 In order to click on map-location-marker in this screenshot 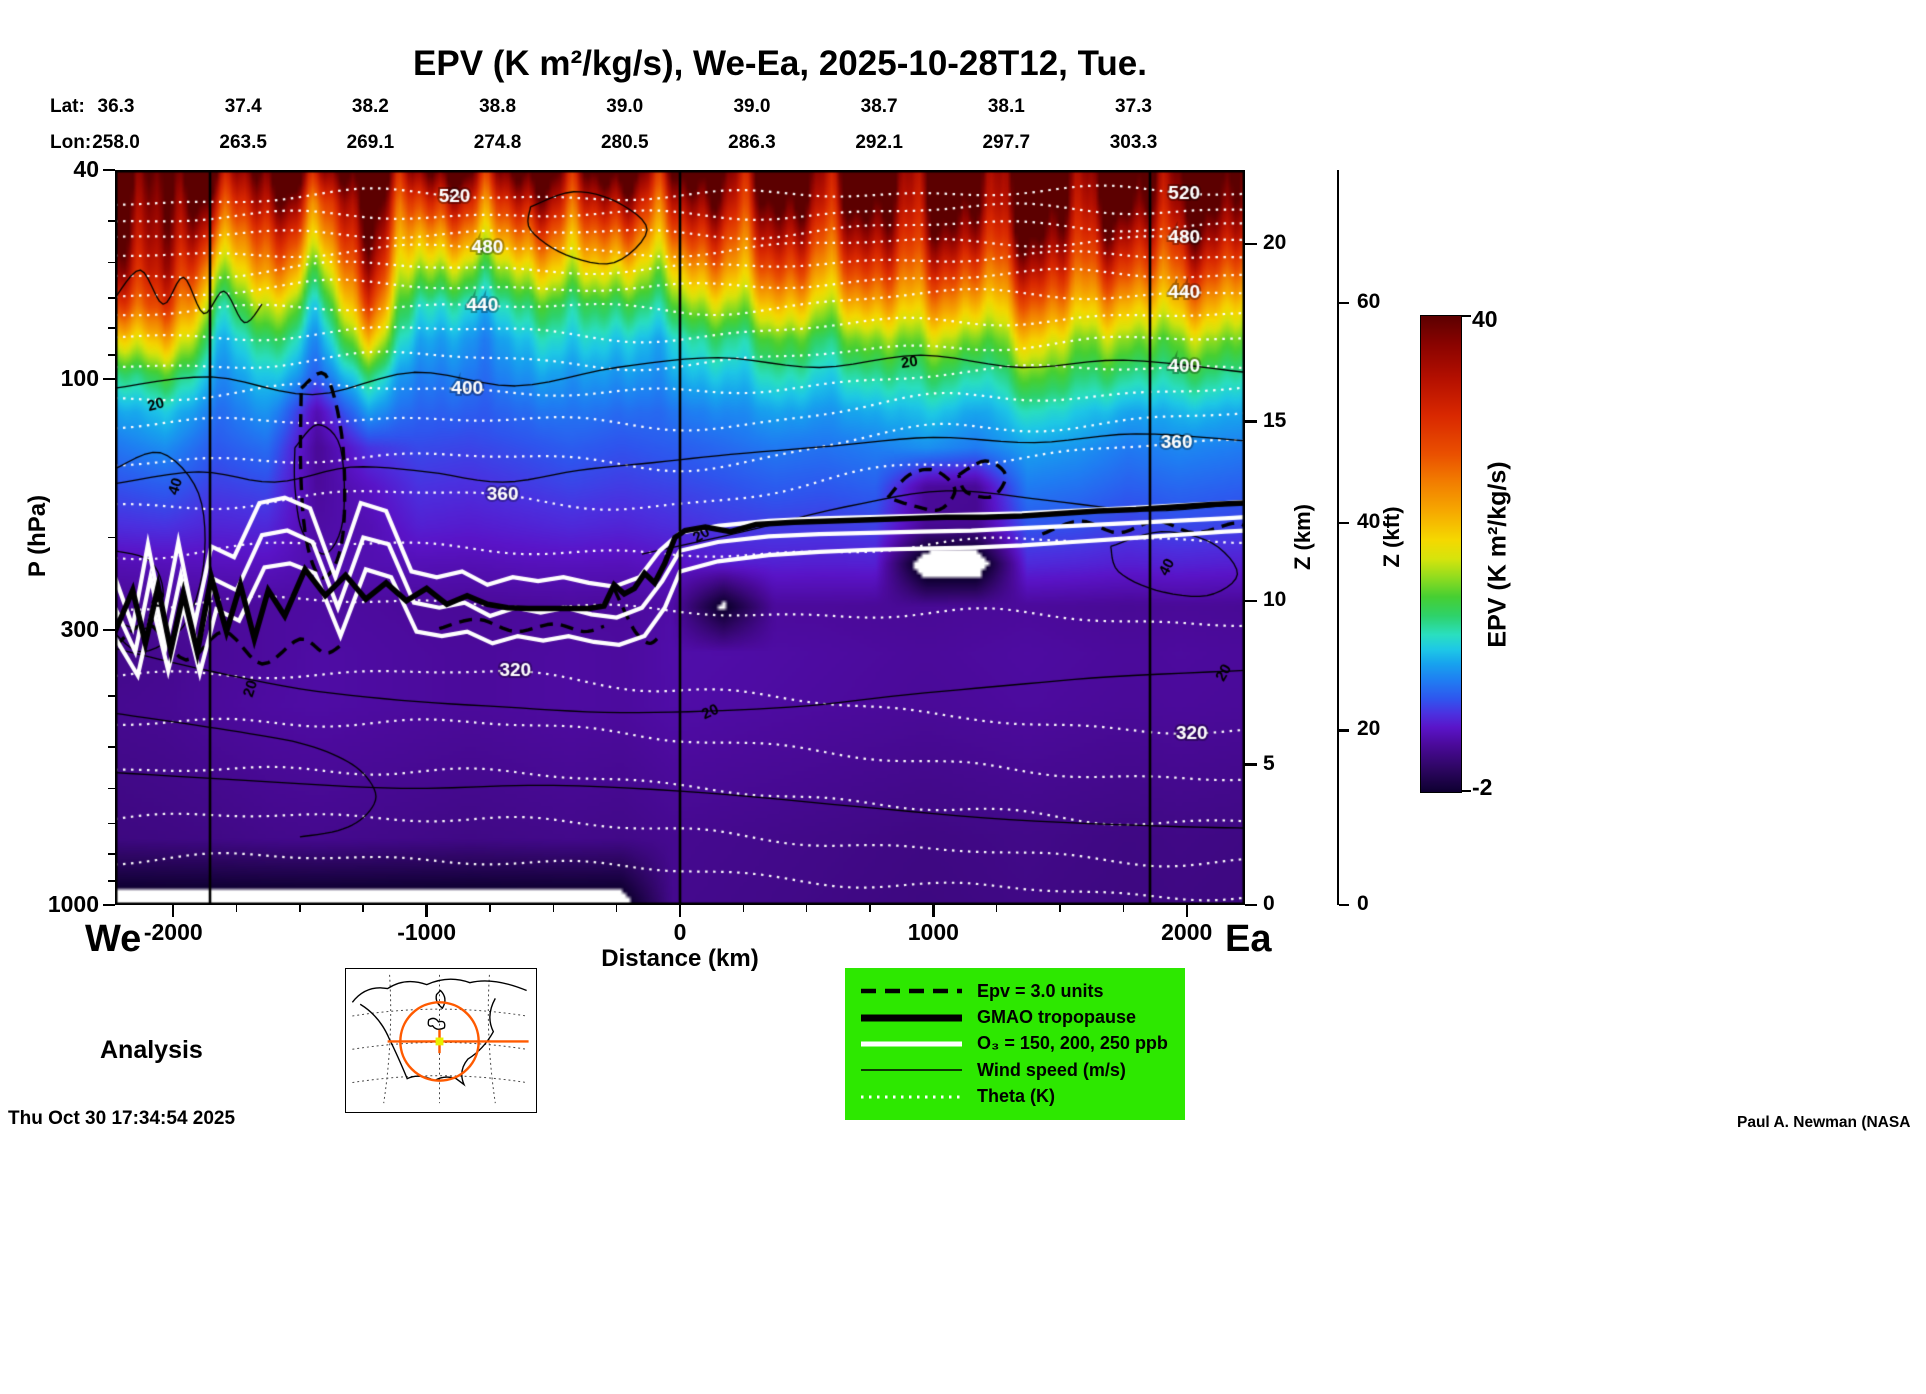, I will do `click(439, 1041)`.